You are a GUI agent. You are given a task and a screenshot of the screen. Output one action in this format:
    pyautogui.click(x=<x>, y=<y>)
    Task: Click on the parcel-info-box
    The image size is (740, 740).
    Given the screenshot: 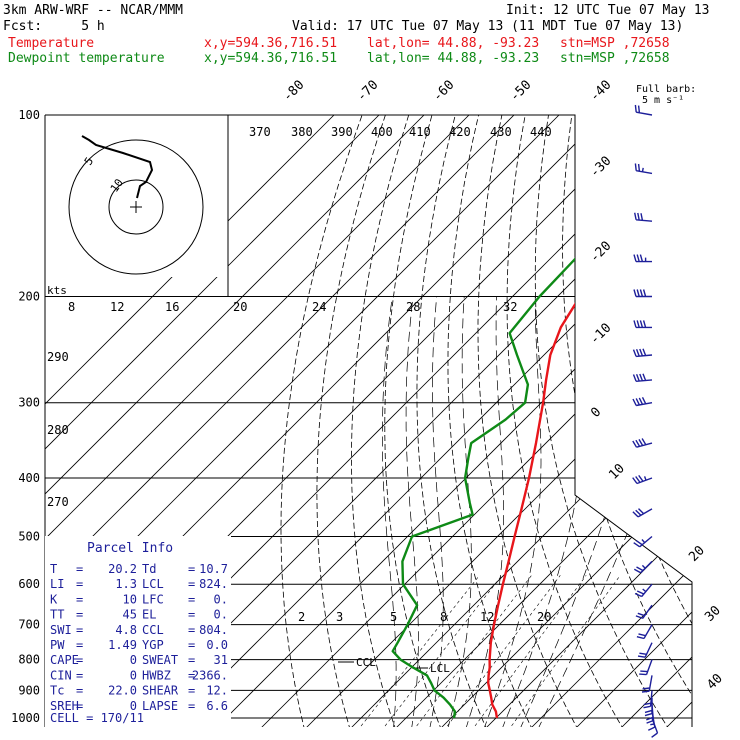 What is the action you would take?
    pyautogui.click(x=138, y=631)
    